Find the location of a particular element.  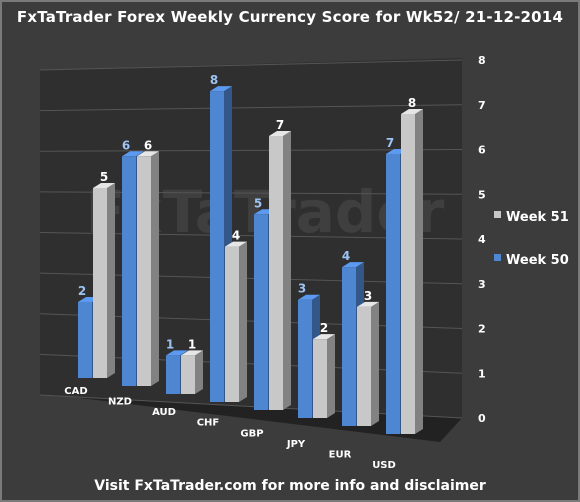

bar-week50-jpy-top is located at coordinates (309, 297).